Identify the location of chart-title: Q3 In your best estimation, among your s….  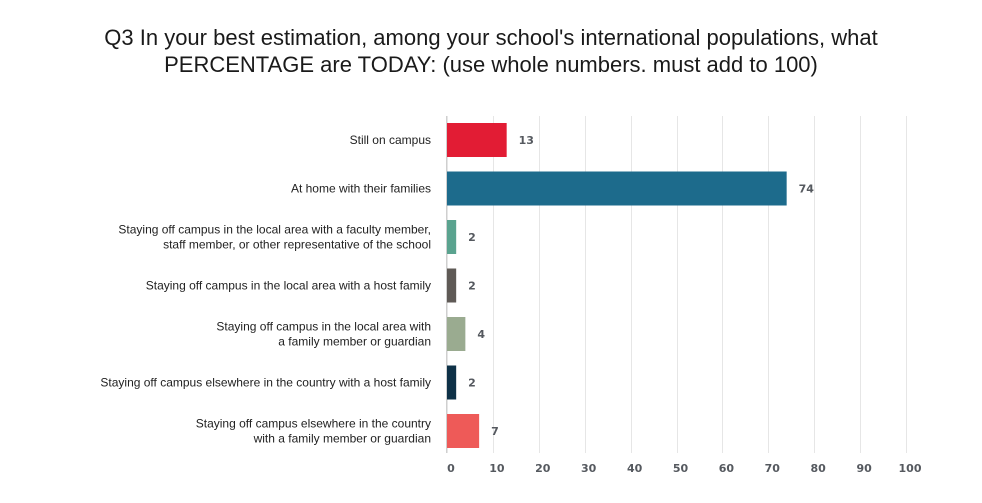
(491, 51).